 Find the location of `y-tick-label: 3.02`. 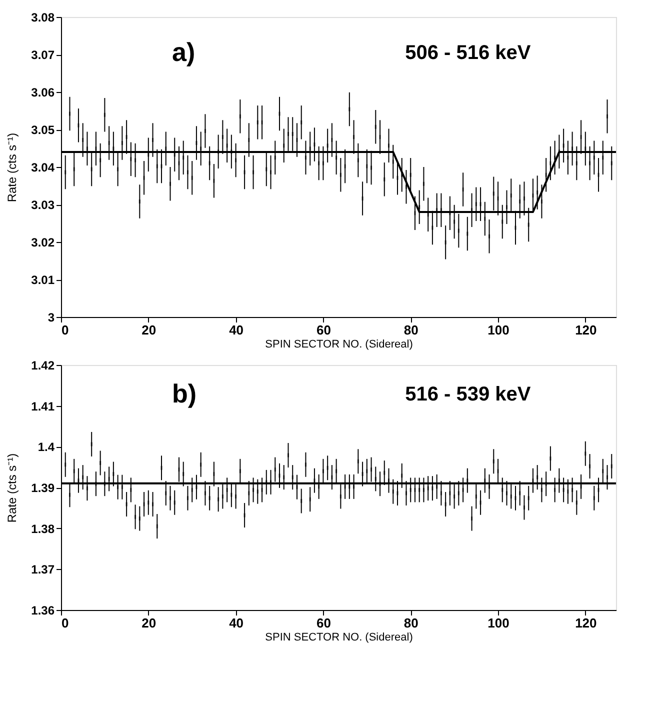

y-tick-label: 3.02 is located at coordinates (43, 243).